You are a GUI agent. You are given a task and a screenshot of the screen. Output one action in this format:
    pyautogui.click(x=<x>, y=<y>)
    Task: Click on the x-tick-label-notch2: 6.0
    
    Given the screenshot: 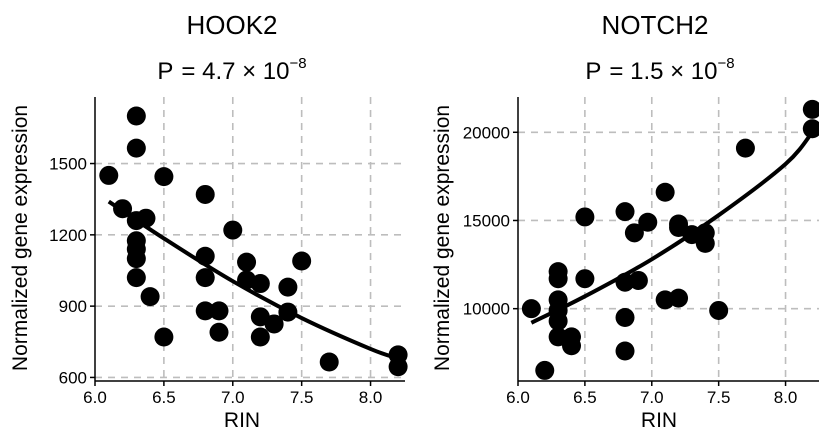 What is the action you would take?
    pyautogui.click(x=518, y=397)
    